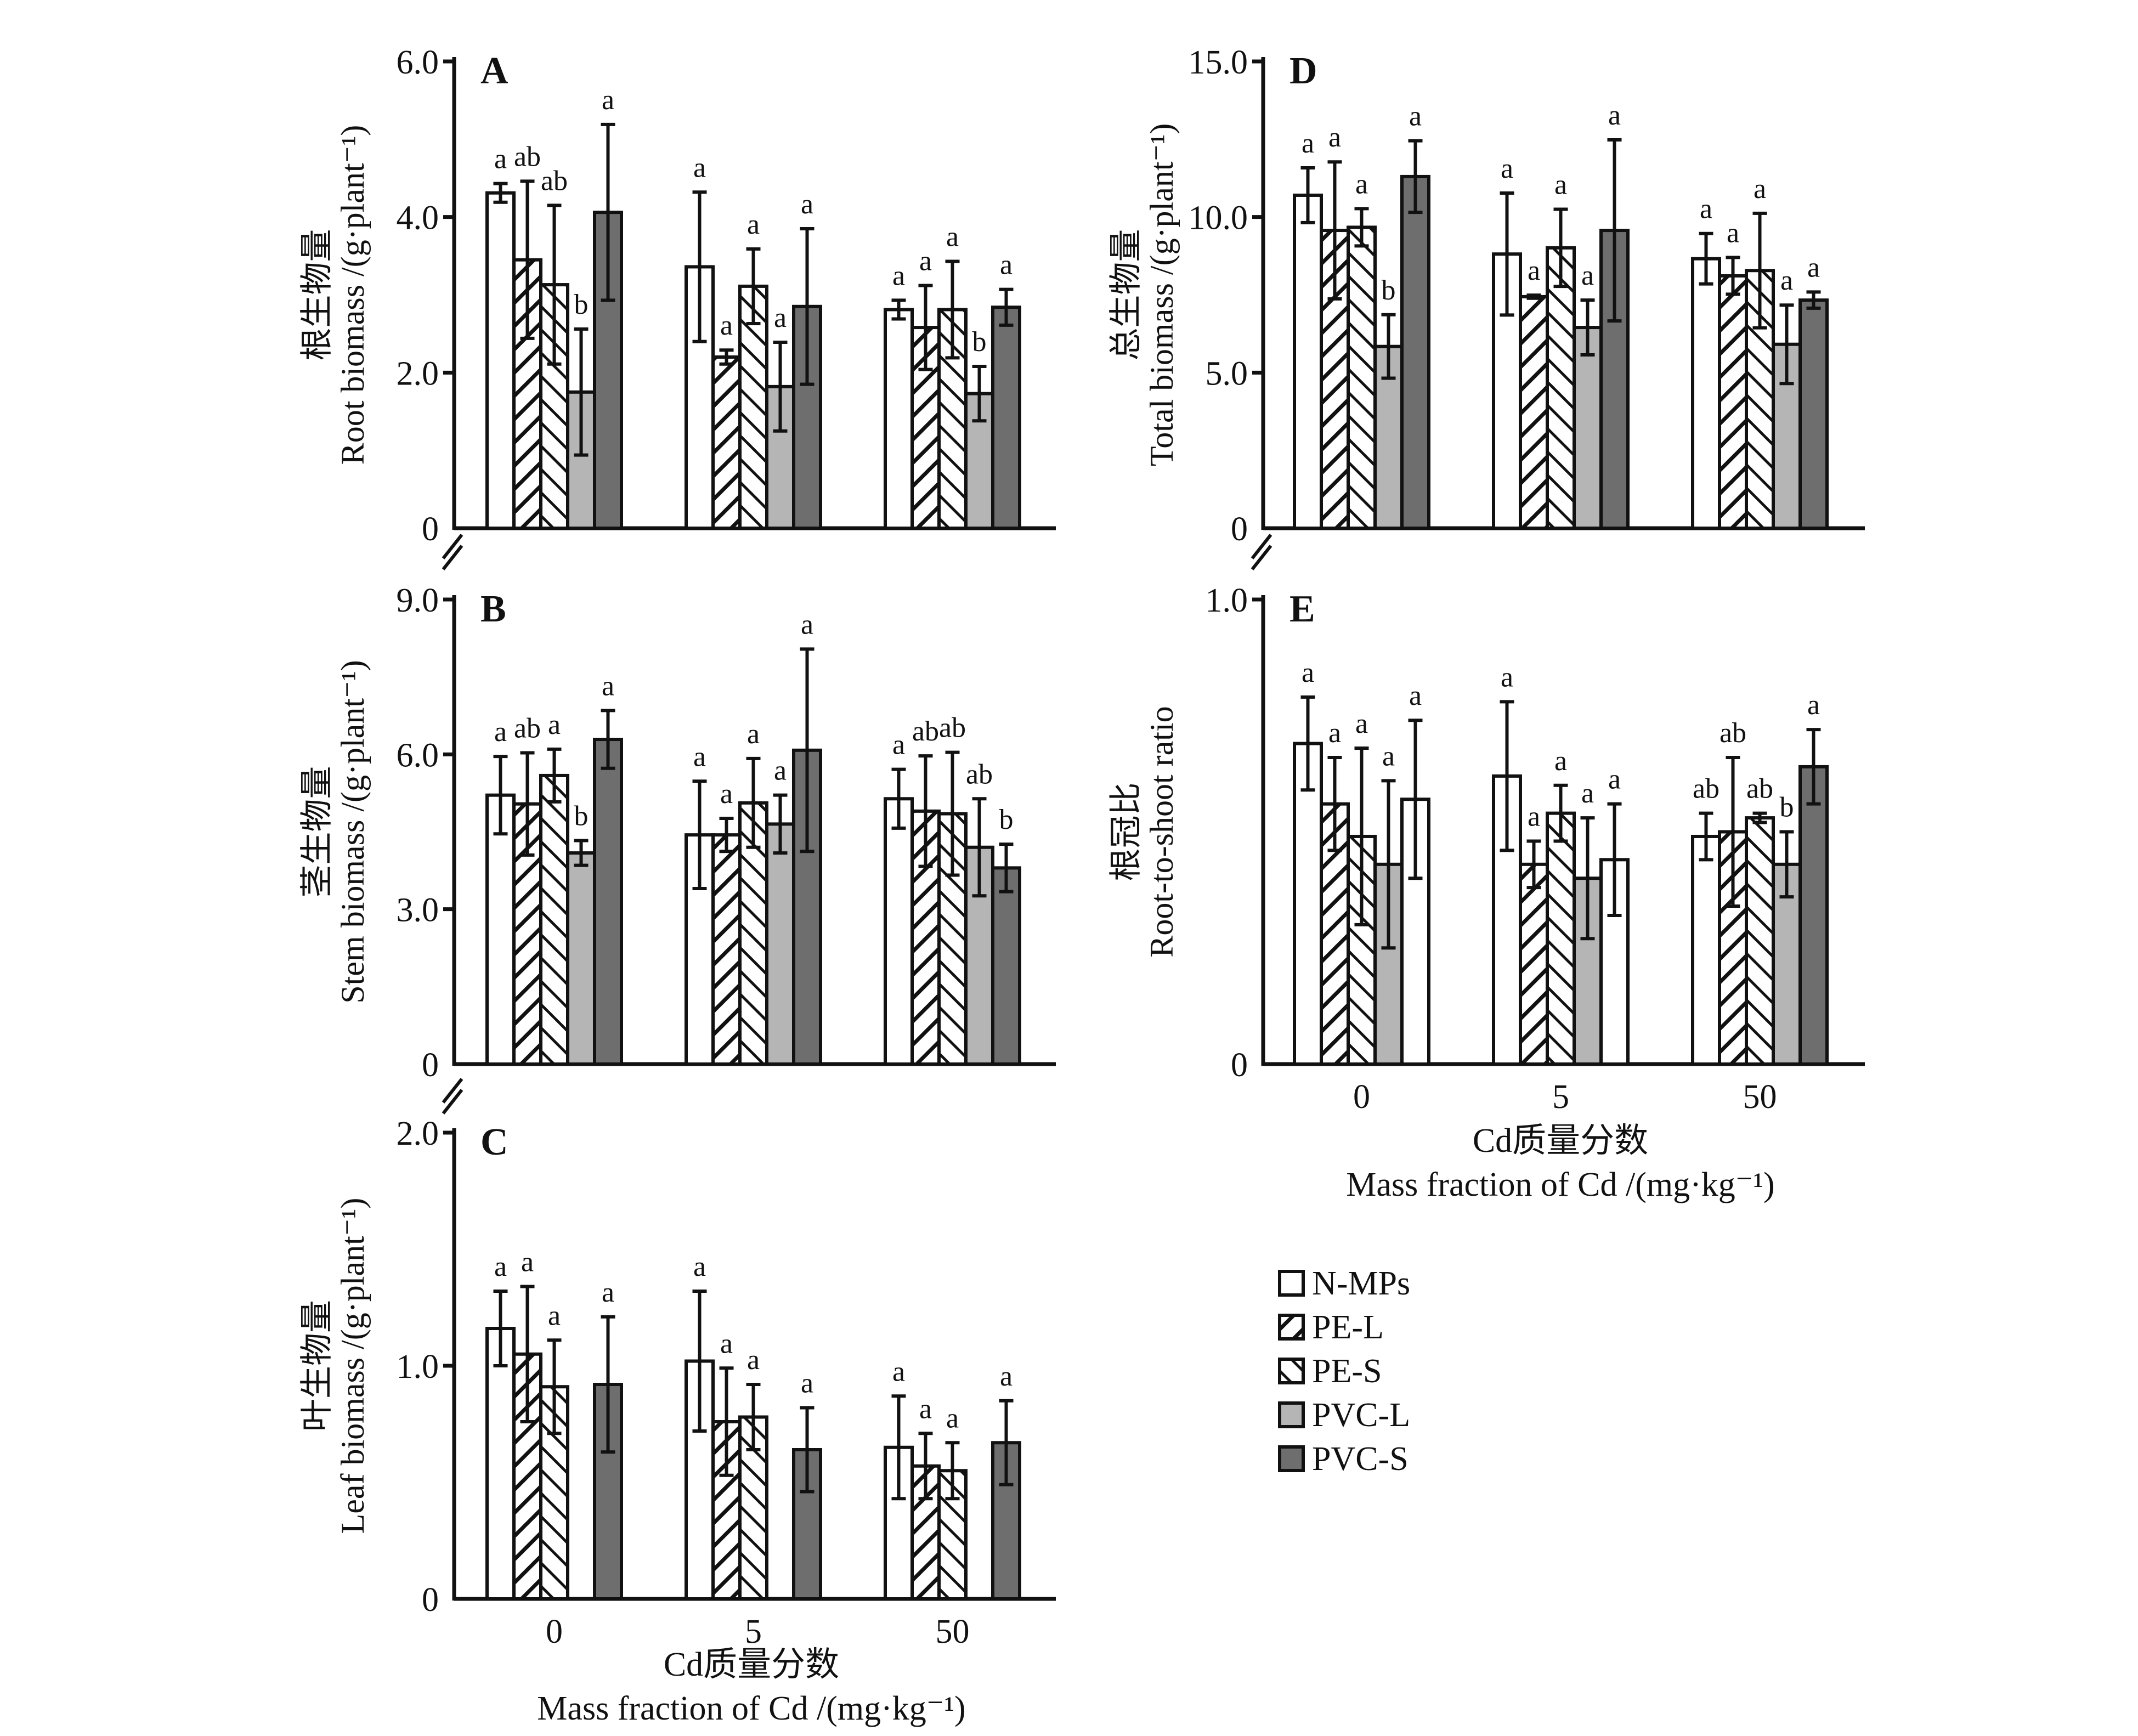 The height and width of the screenshot is (1736, 2138). What do you see at coordinates (1126, 832) in the screenshot?
I see `y-axis-title-cn: 根冠比` at bounding box center [1126, 832].